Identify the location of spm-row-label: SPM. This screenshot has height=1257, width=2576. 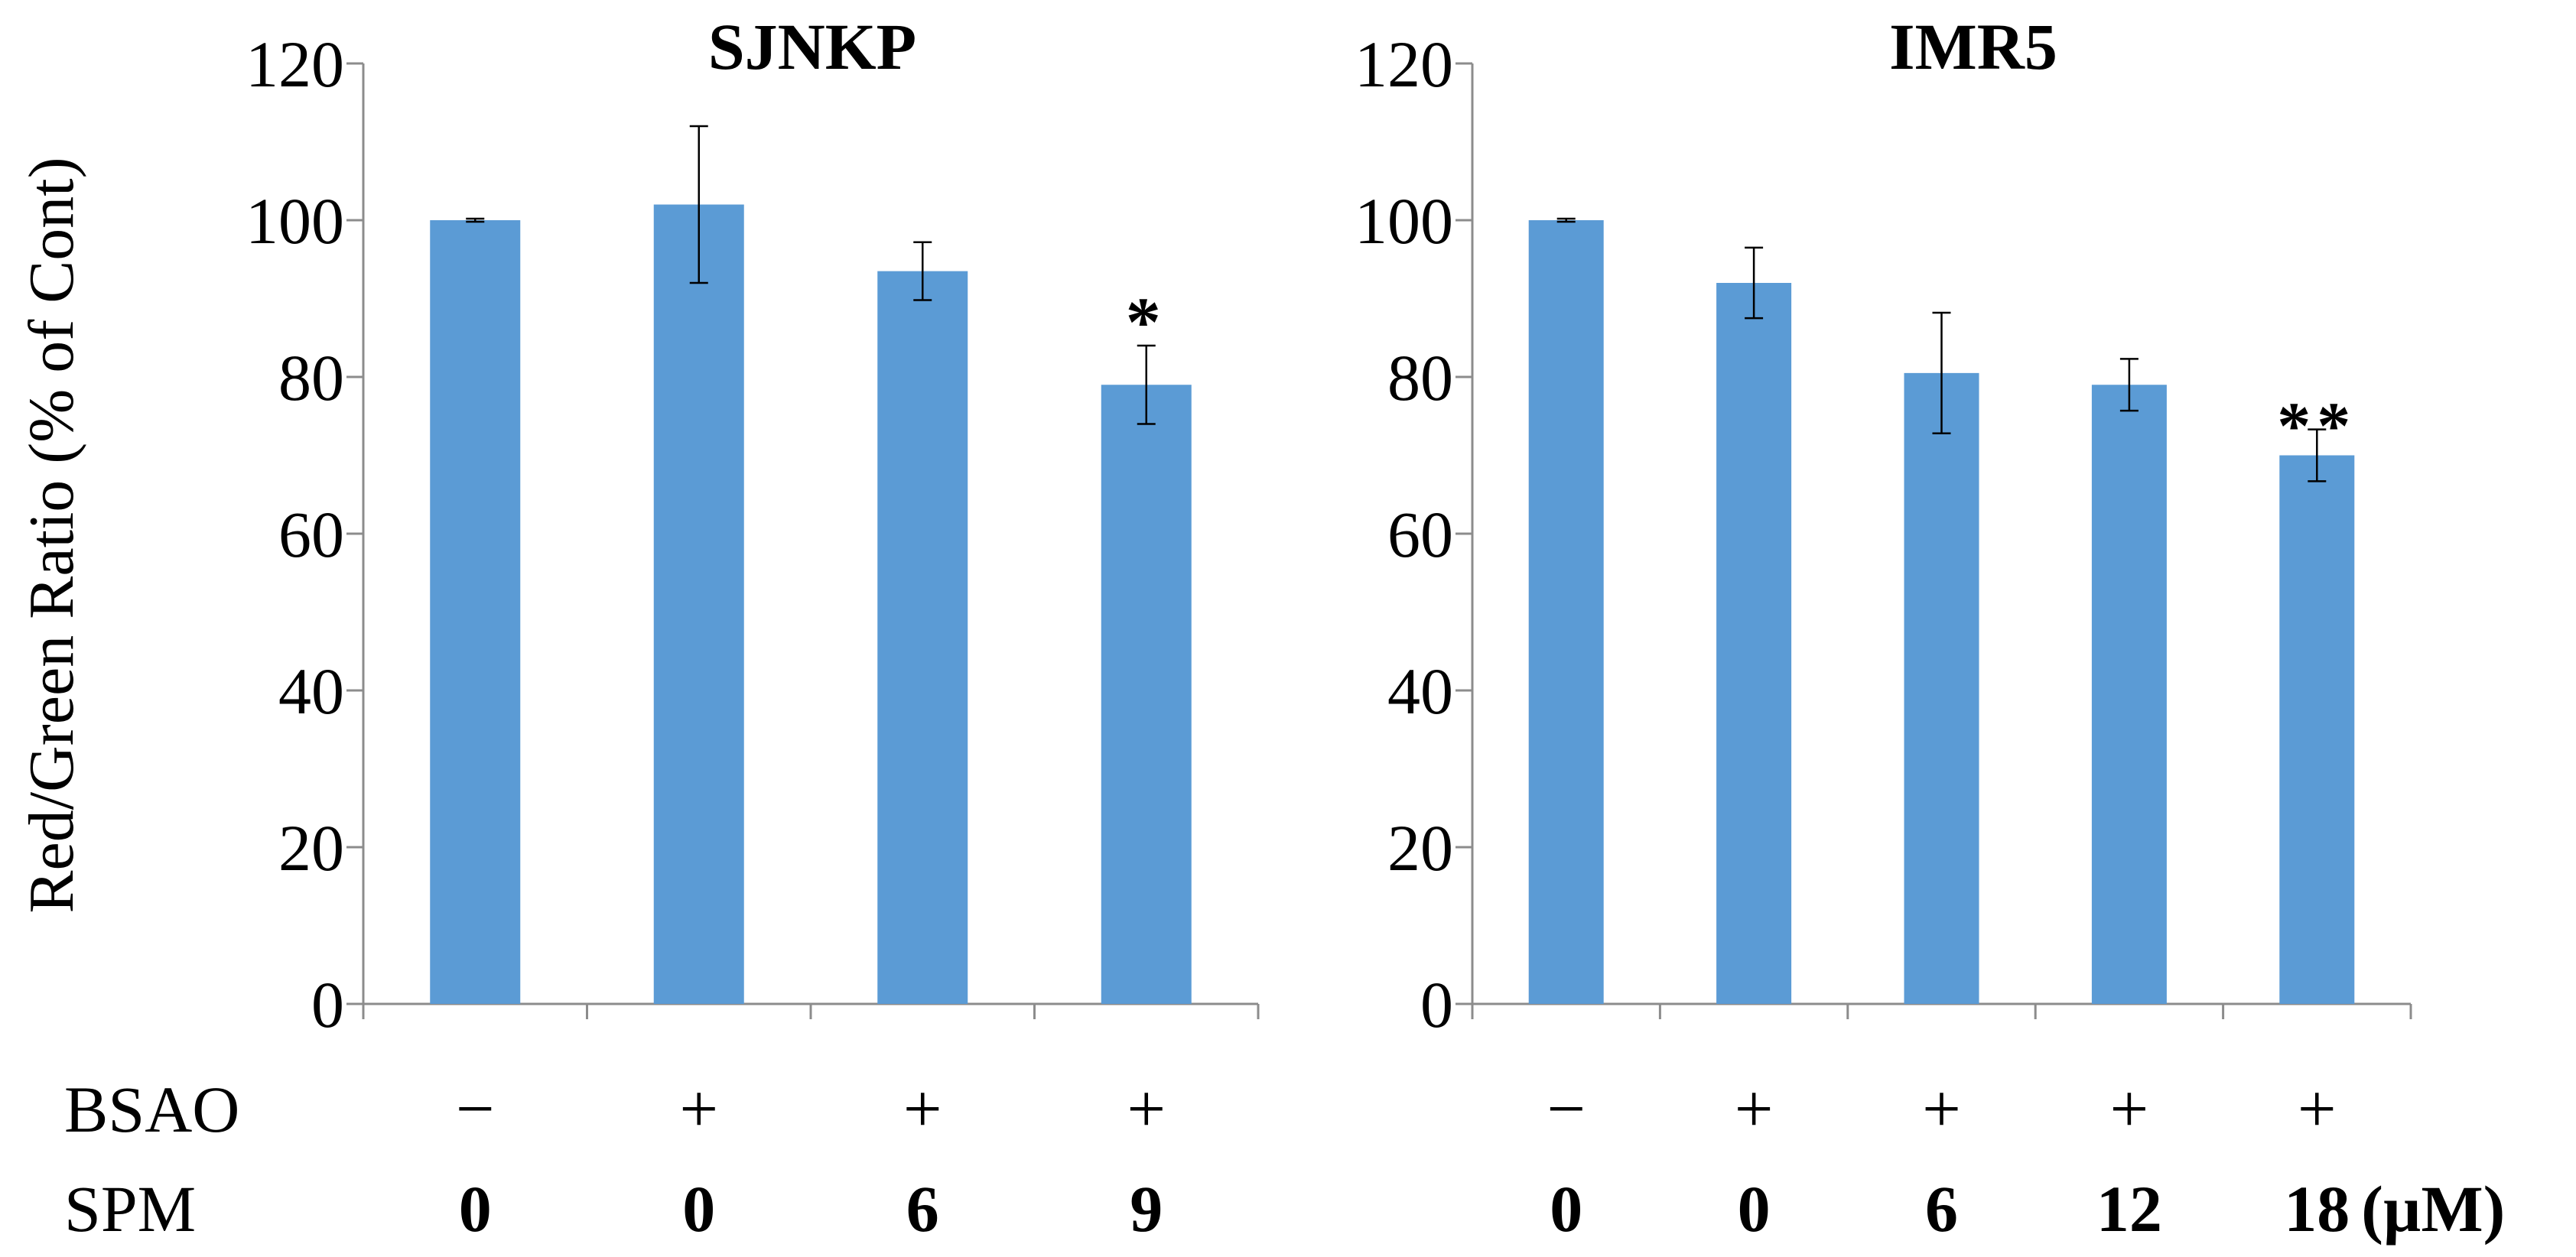
(130, 1209).